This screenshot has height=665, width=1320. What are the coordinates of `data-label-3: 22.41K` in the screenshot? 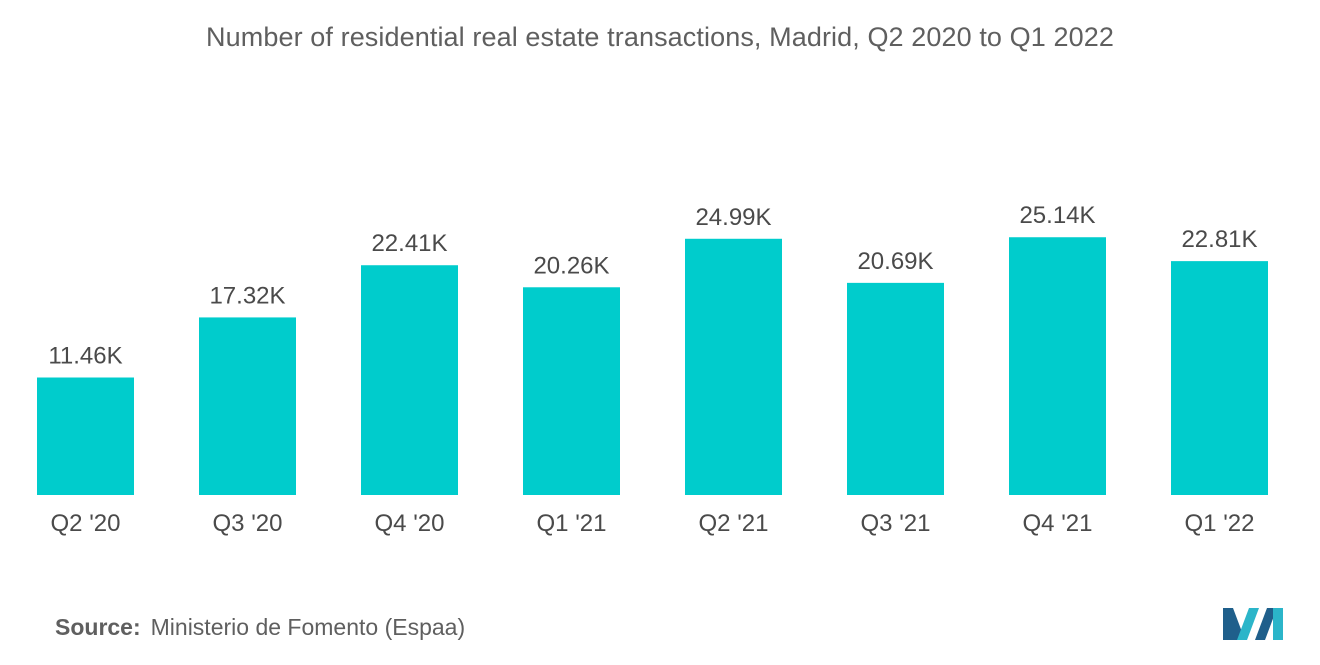 It's located at (409, 243).